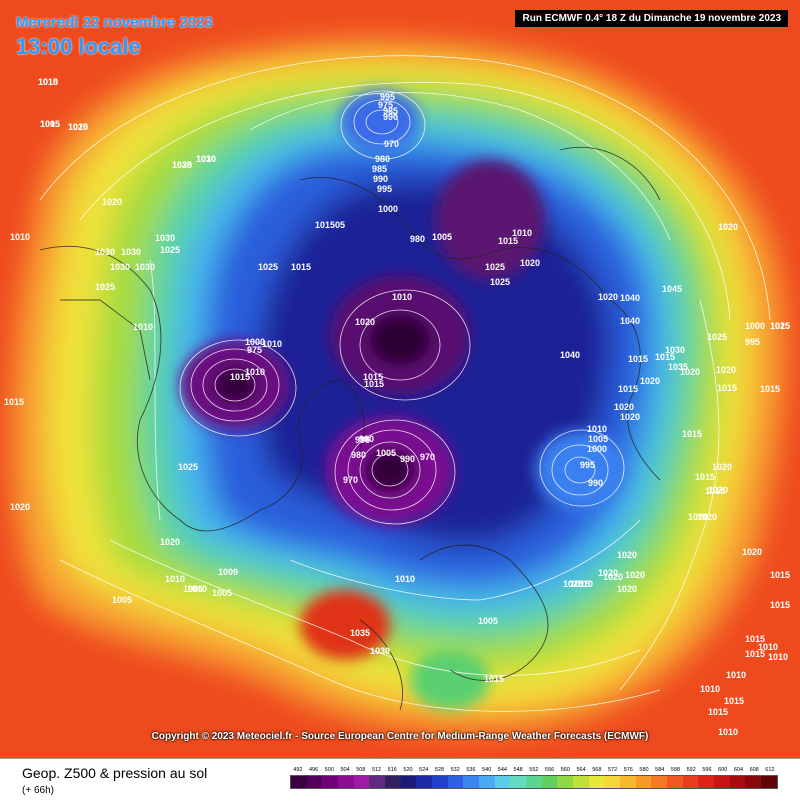 The image size is (800, 801). I want to click on legend-label: 552, so click(534, 770).